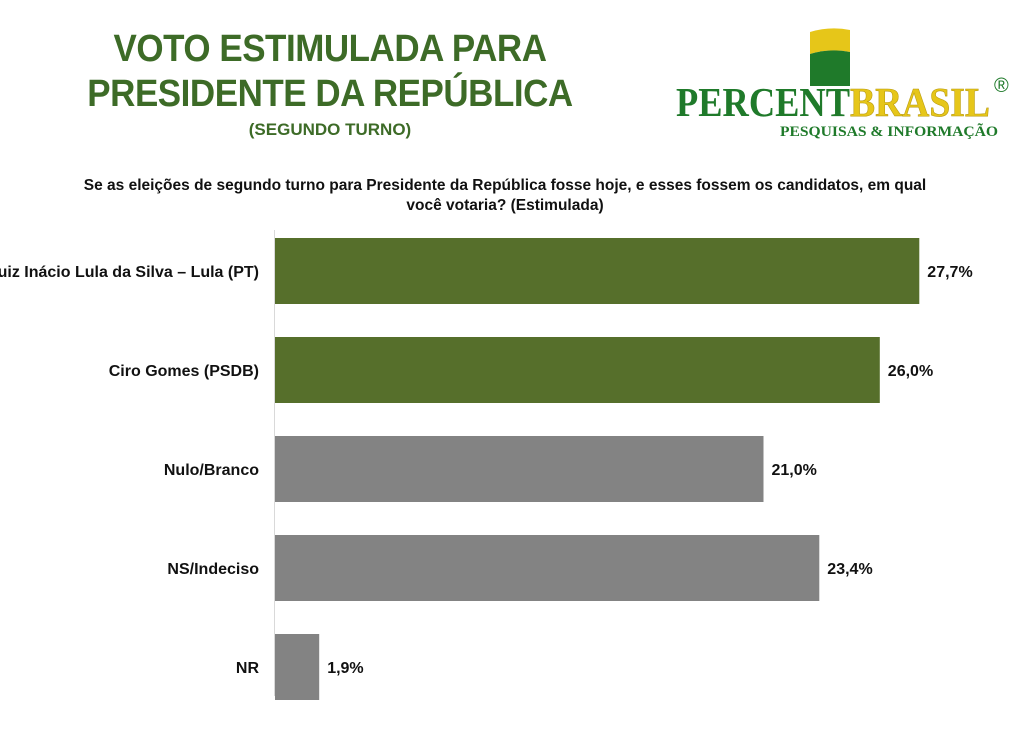 Image resolution: width=1024 pixels, height=735 pixels. Describe the element at coordinates (830, 41) in the screenshot. I see `logo-yellow-flag` at that location.